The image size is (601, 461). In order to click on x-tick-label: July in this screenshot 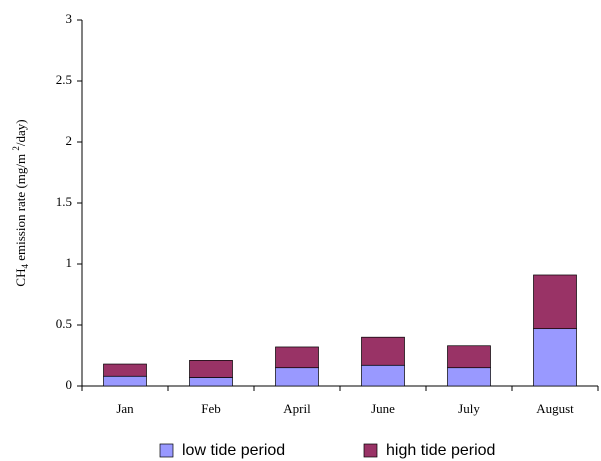, I will do `click(469, 408)`.